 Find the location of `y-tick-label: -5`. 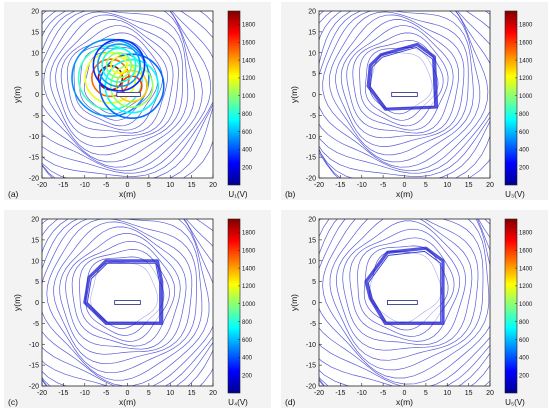

y-tick-label: -5 is located at coordinates (36, 324).